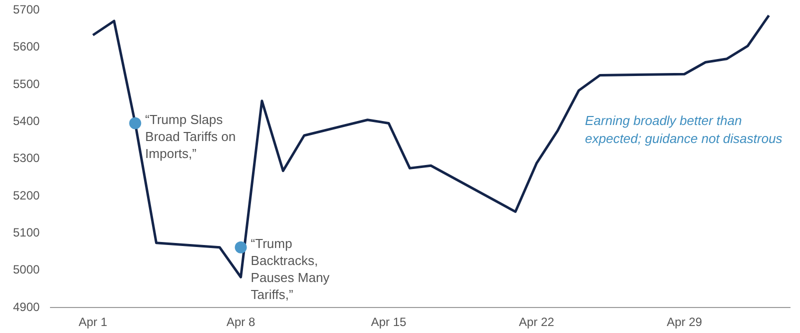  Describe the element at coordinates (26, 269) in the screenshot. I see `y-tick-label: 5000` at that location.